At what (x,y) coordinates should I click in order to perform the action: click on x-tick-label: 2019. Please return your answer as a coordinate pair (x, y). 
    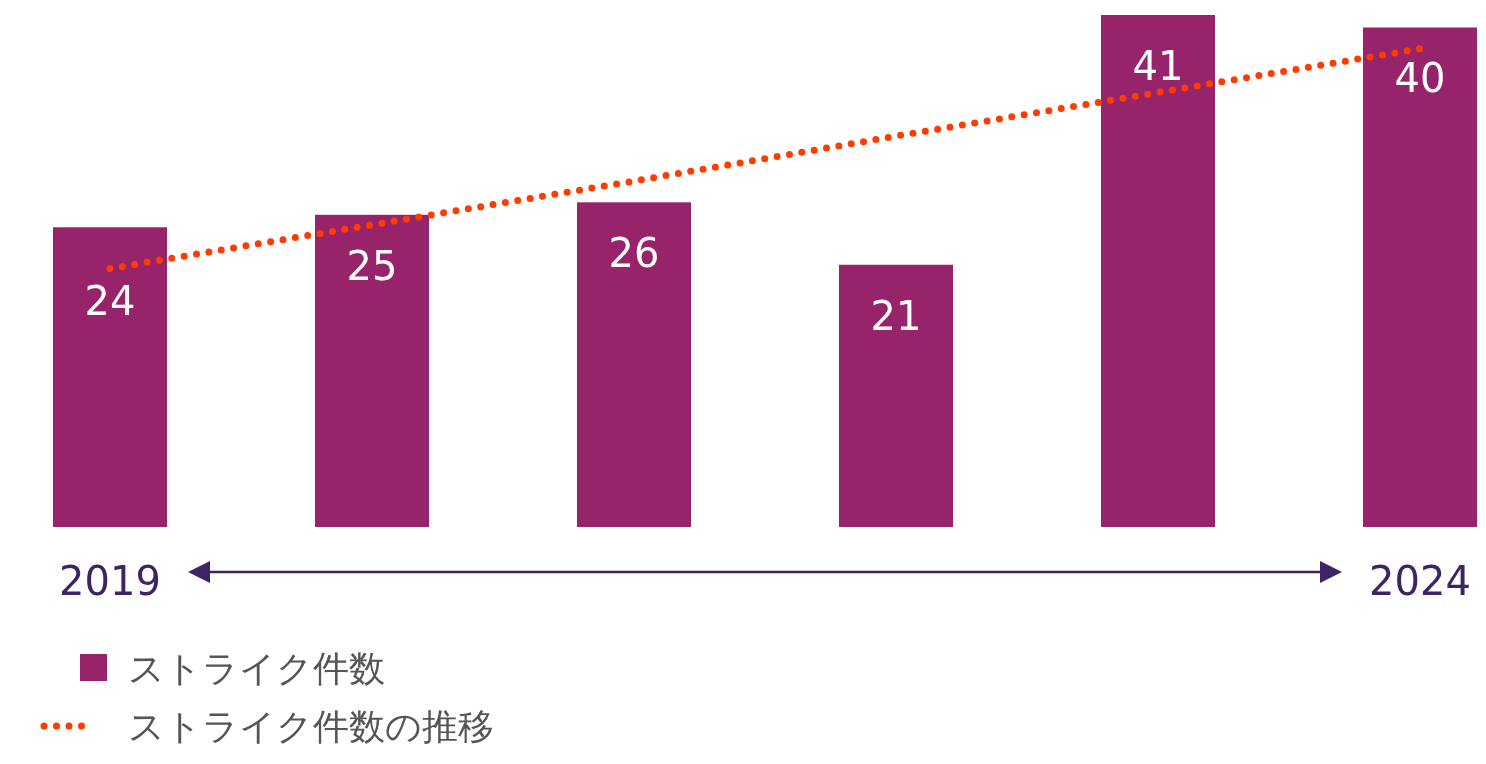
    Looking at the image, I should click on (110, 581).